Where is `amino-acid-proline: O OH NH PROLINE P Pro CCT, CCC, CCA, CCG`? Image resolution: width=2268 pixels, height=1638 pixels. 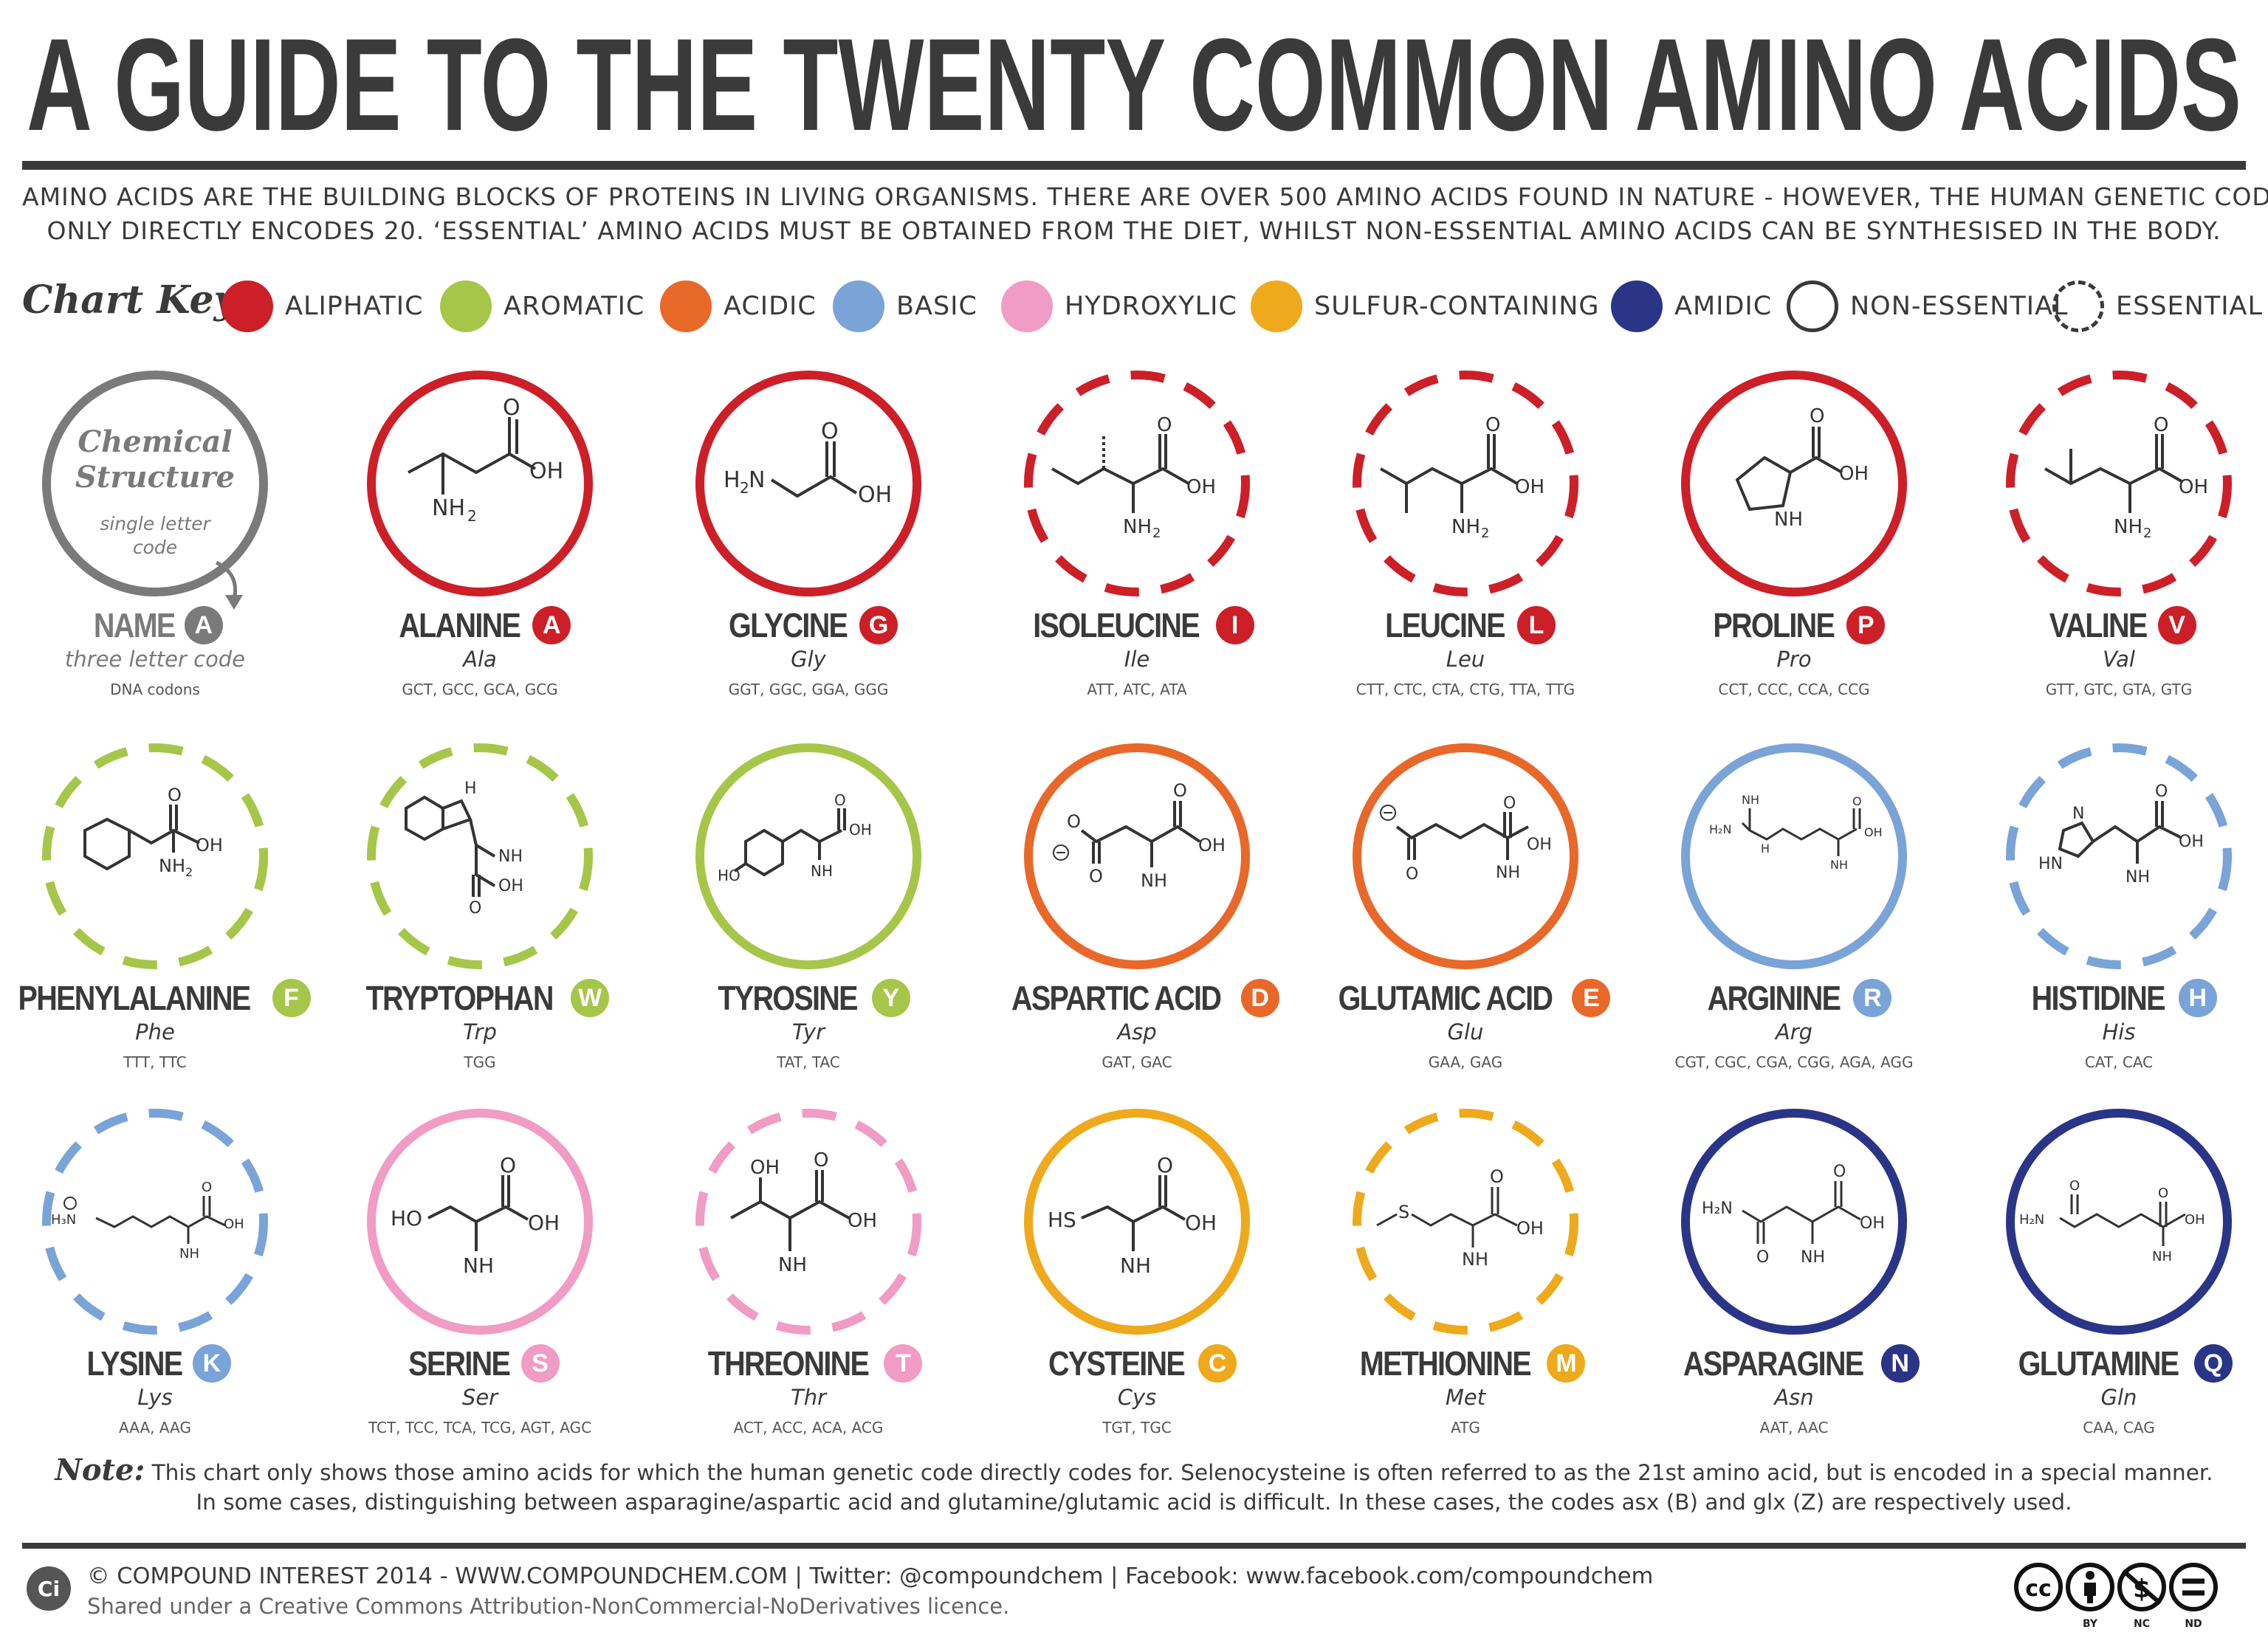 amino-acid-proline: O OH NH PROLINE P Pro CCT, CCC, CCA, CCG is located at coordinates (1794, 553).